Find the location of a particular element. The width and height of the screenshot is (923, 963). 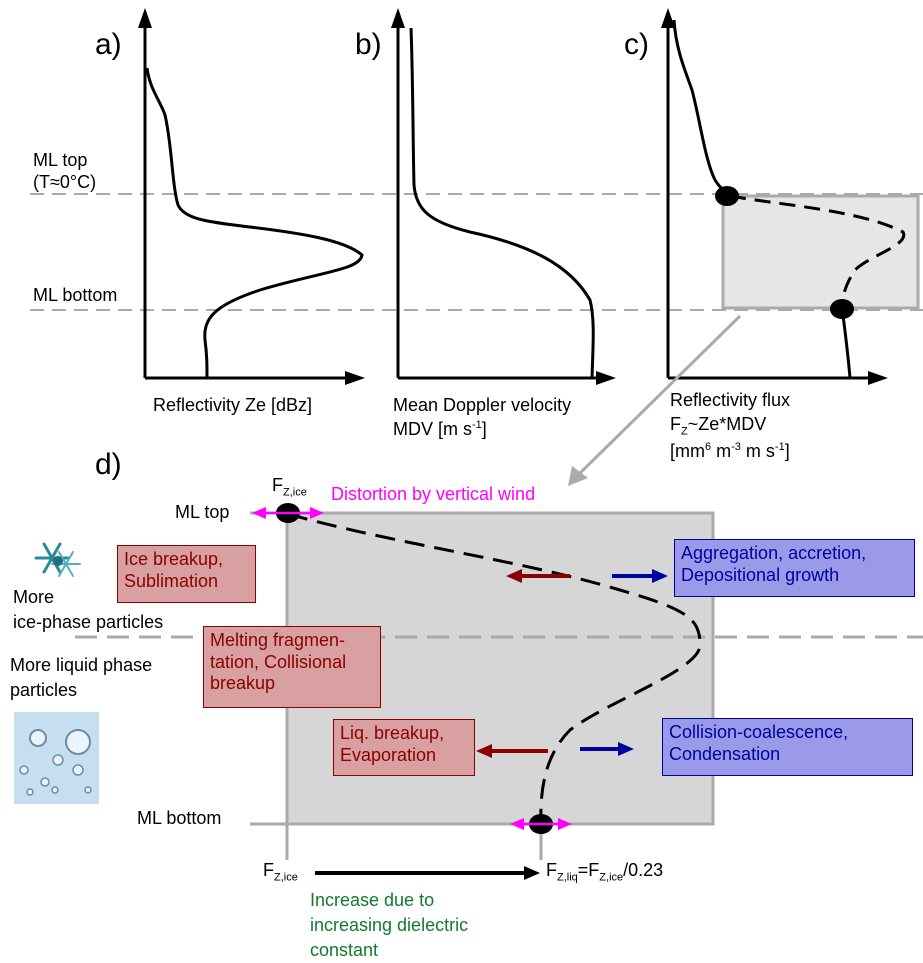

panel-d-ml-top-label: ML top is located at coordinates (202, 512).